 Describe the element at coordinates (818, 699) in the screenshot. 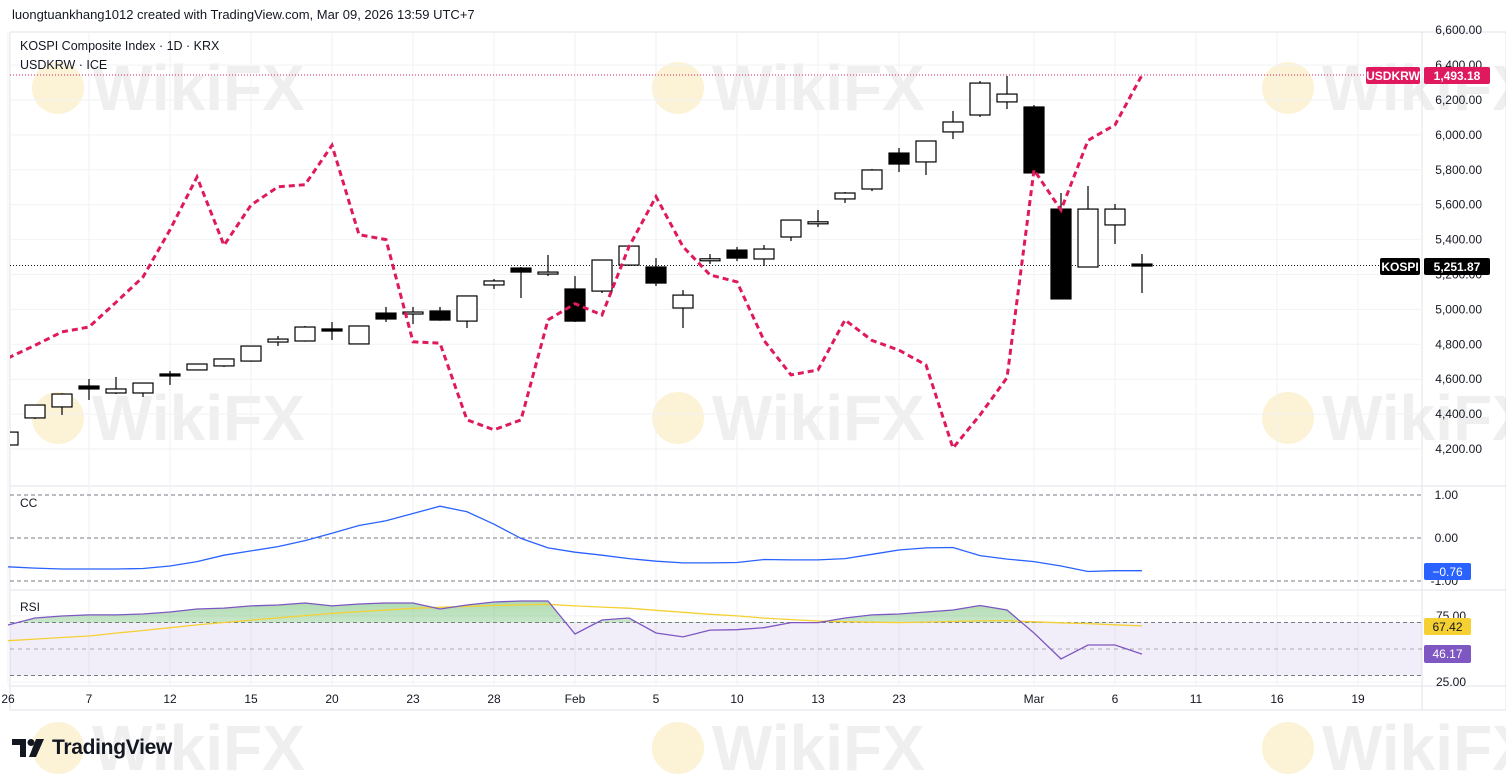

I see `time-axis-label: 13` at that location.